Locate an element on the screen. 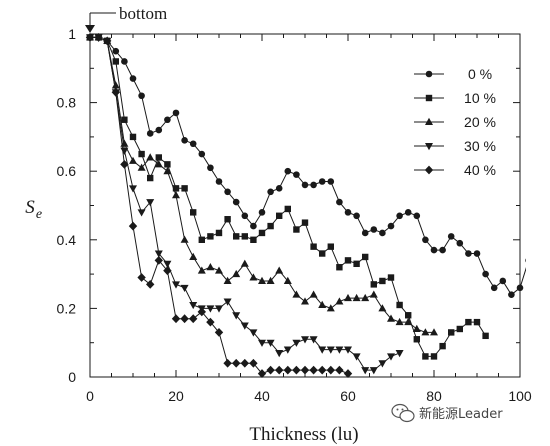  watermark: 新能源Leader is located at coordinates (447, 413).